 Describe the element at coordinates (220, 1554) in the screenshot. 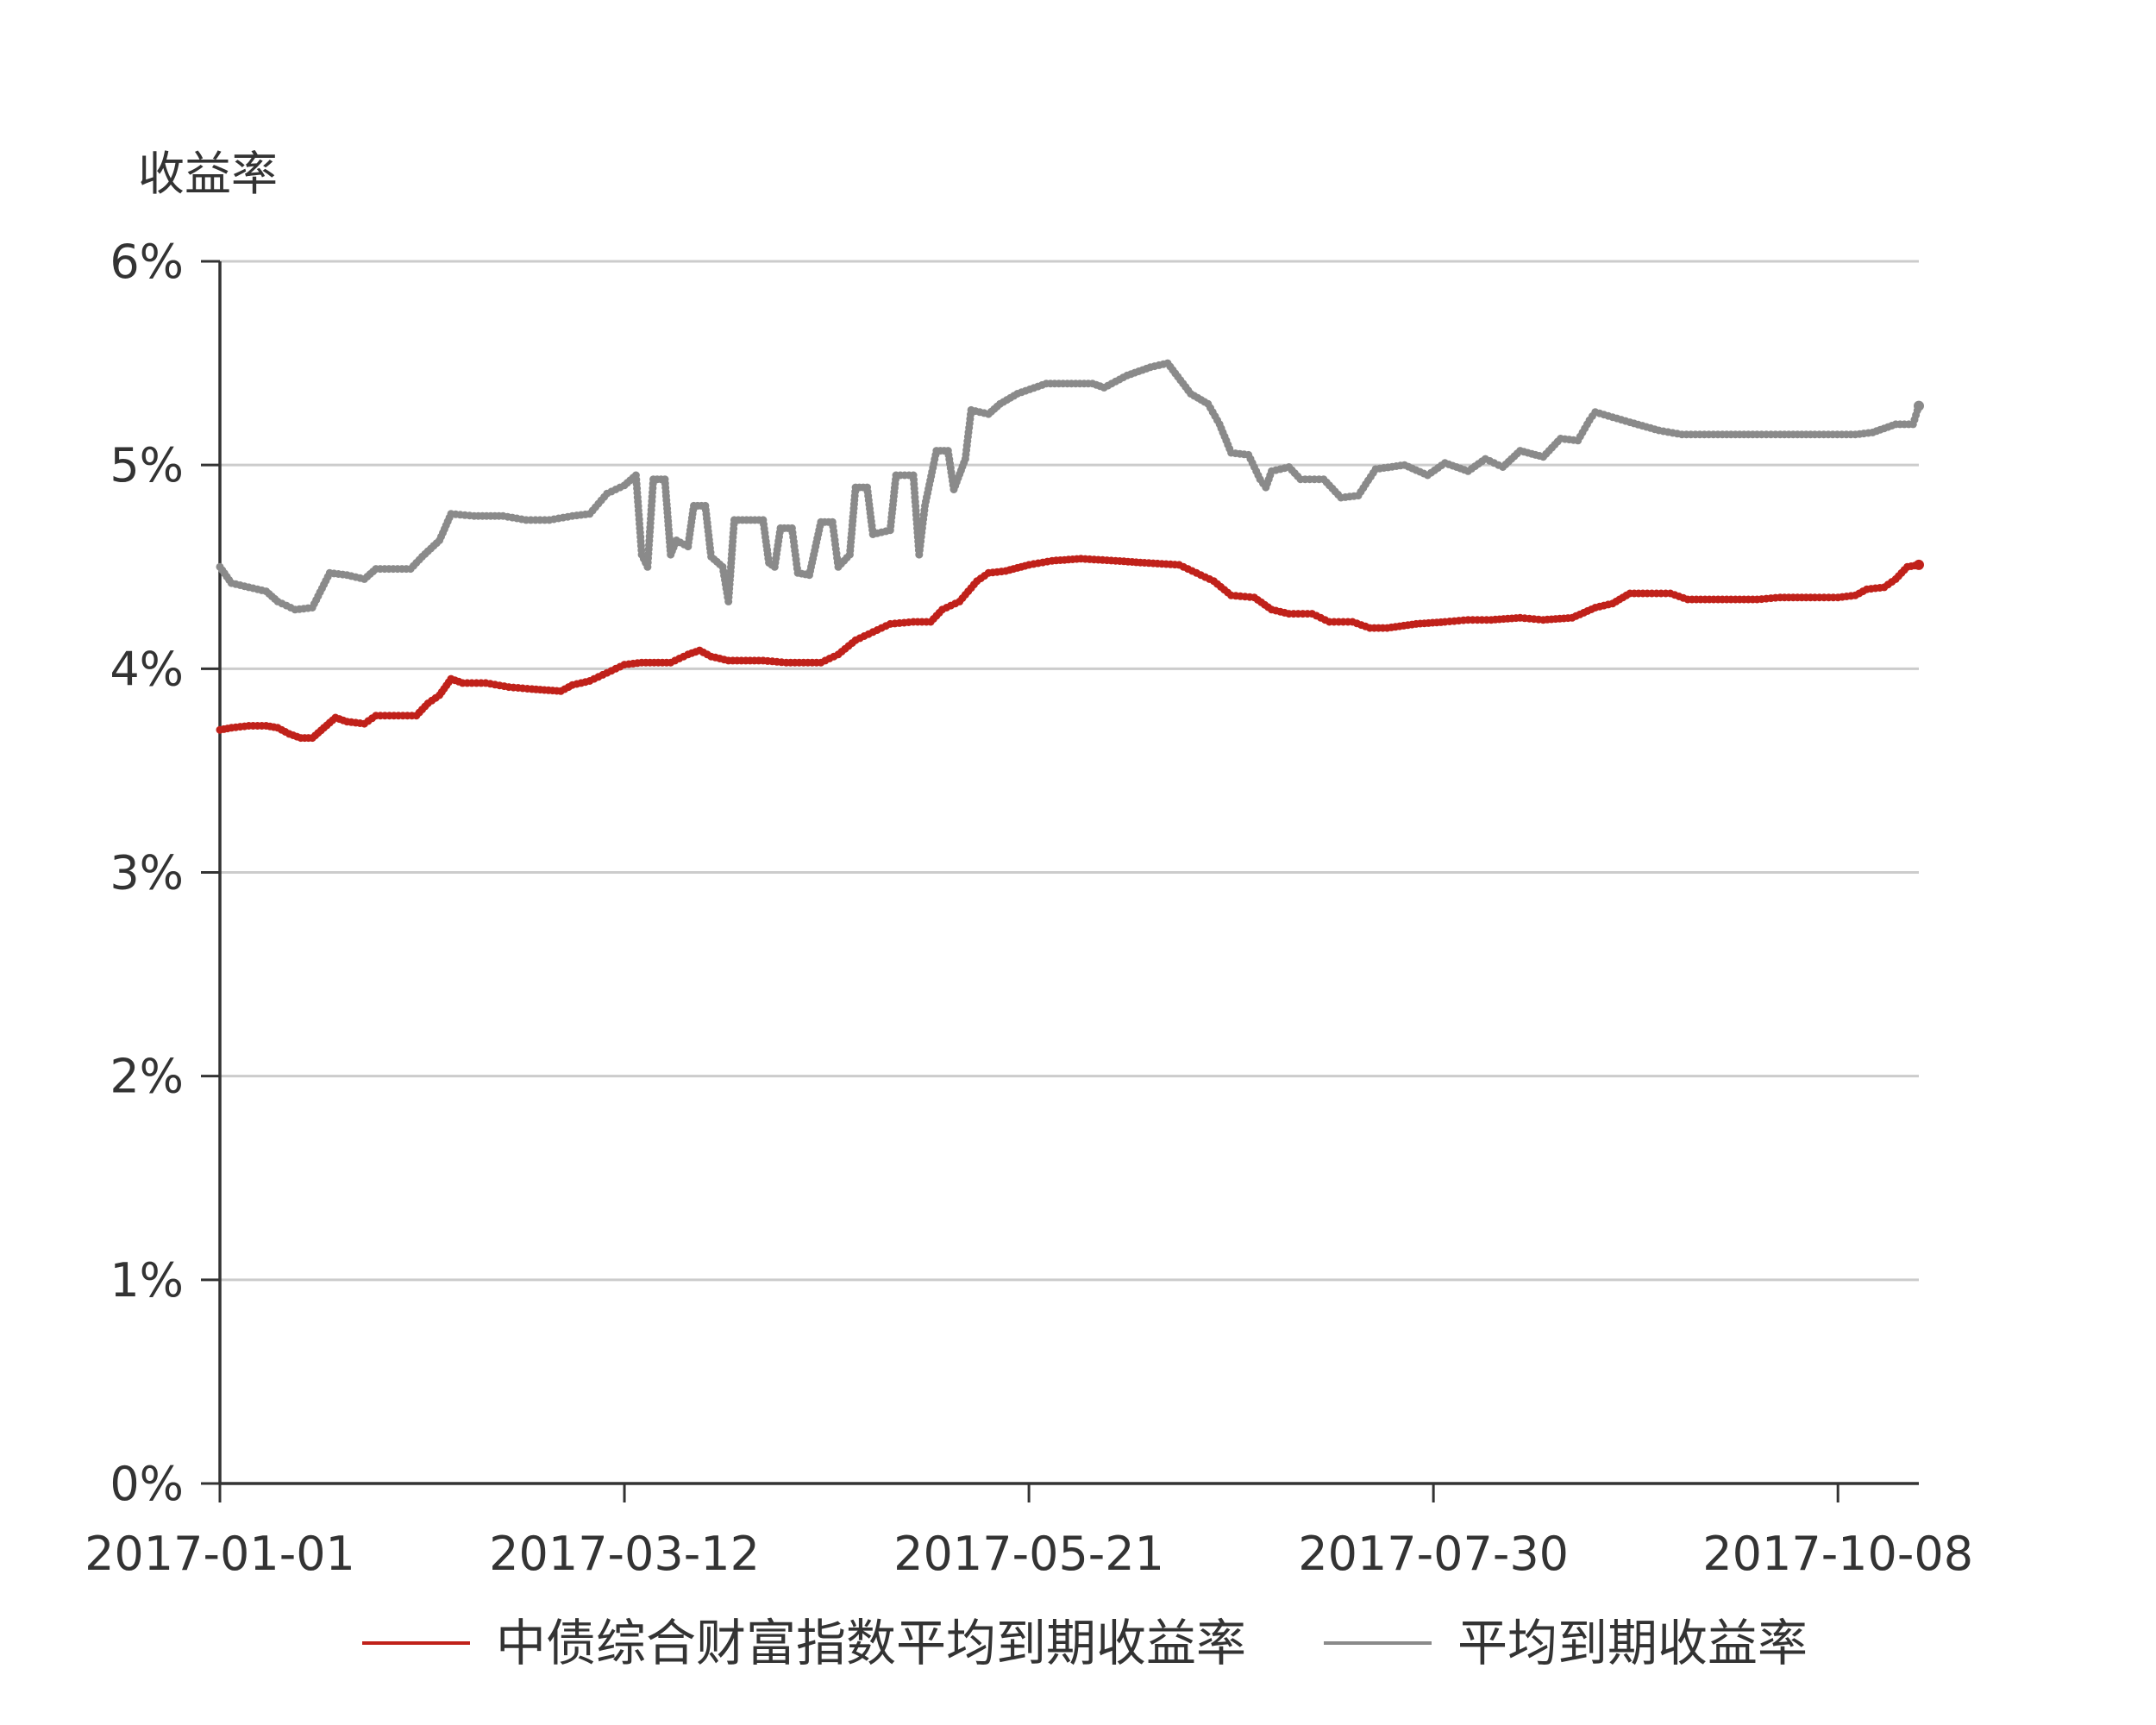

I see `x-tick-label: 2017-01-01` at that location.